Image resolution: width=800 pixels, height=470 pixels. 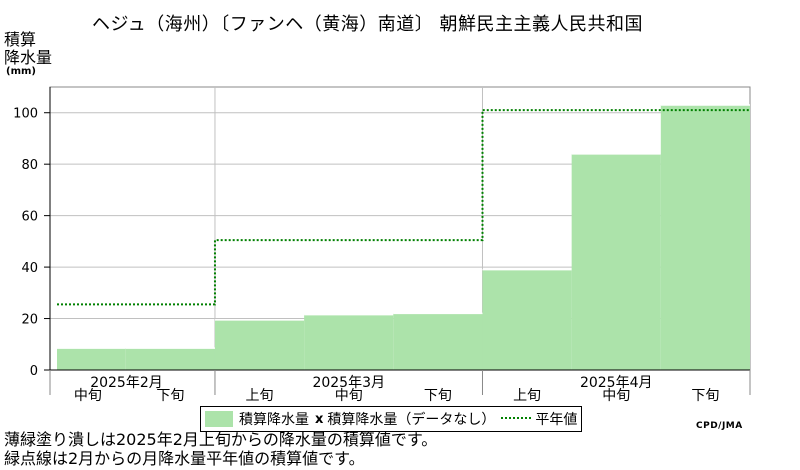 What do you see at coordinates (29, 268) in the screenshot?
I see `y-tick-label: 40` at bounding box center [29, 268].